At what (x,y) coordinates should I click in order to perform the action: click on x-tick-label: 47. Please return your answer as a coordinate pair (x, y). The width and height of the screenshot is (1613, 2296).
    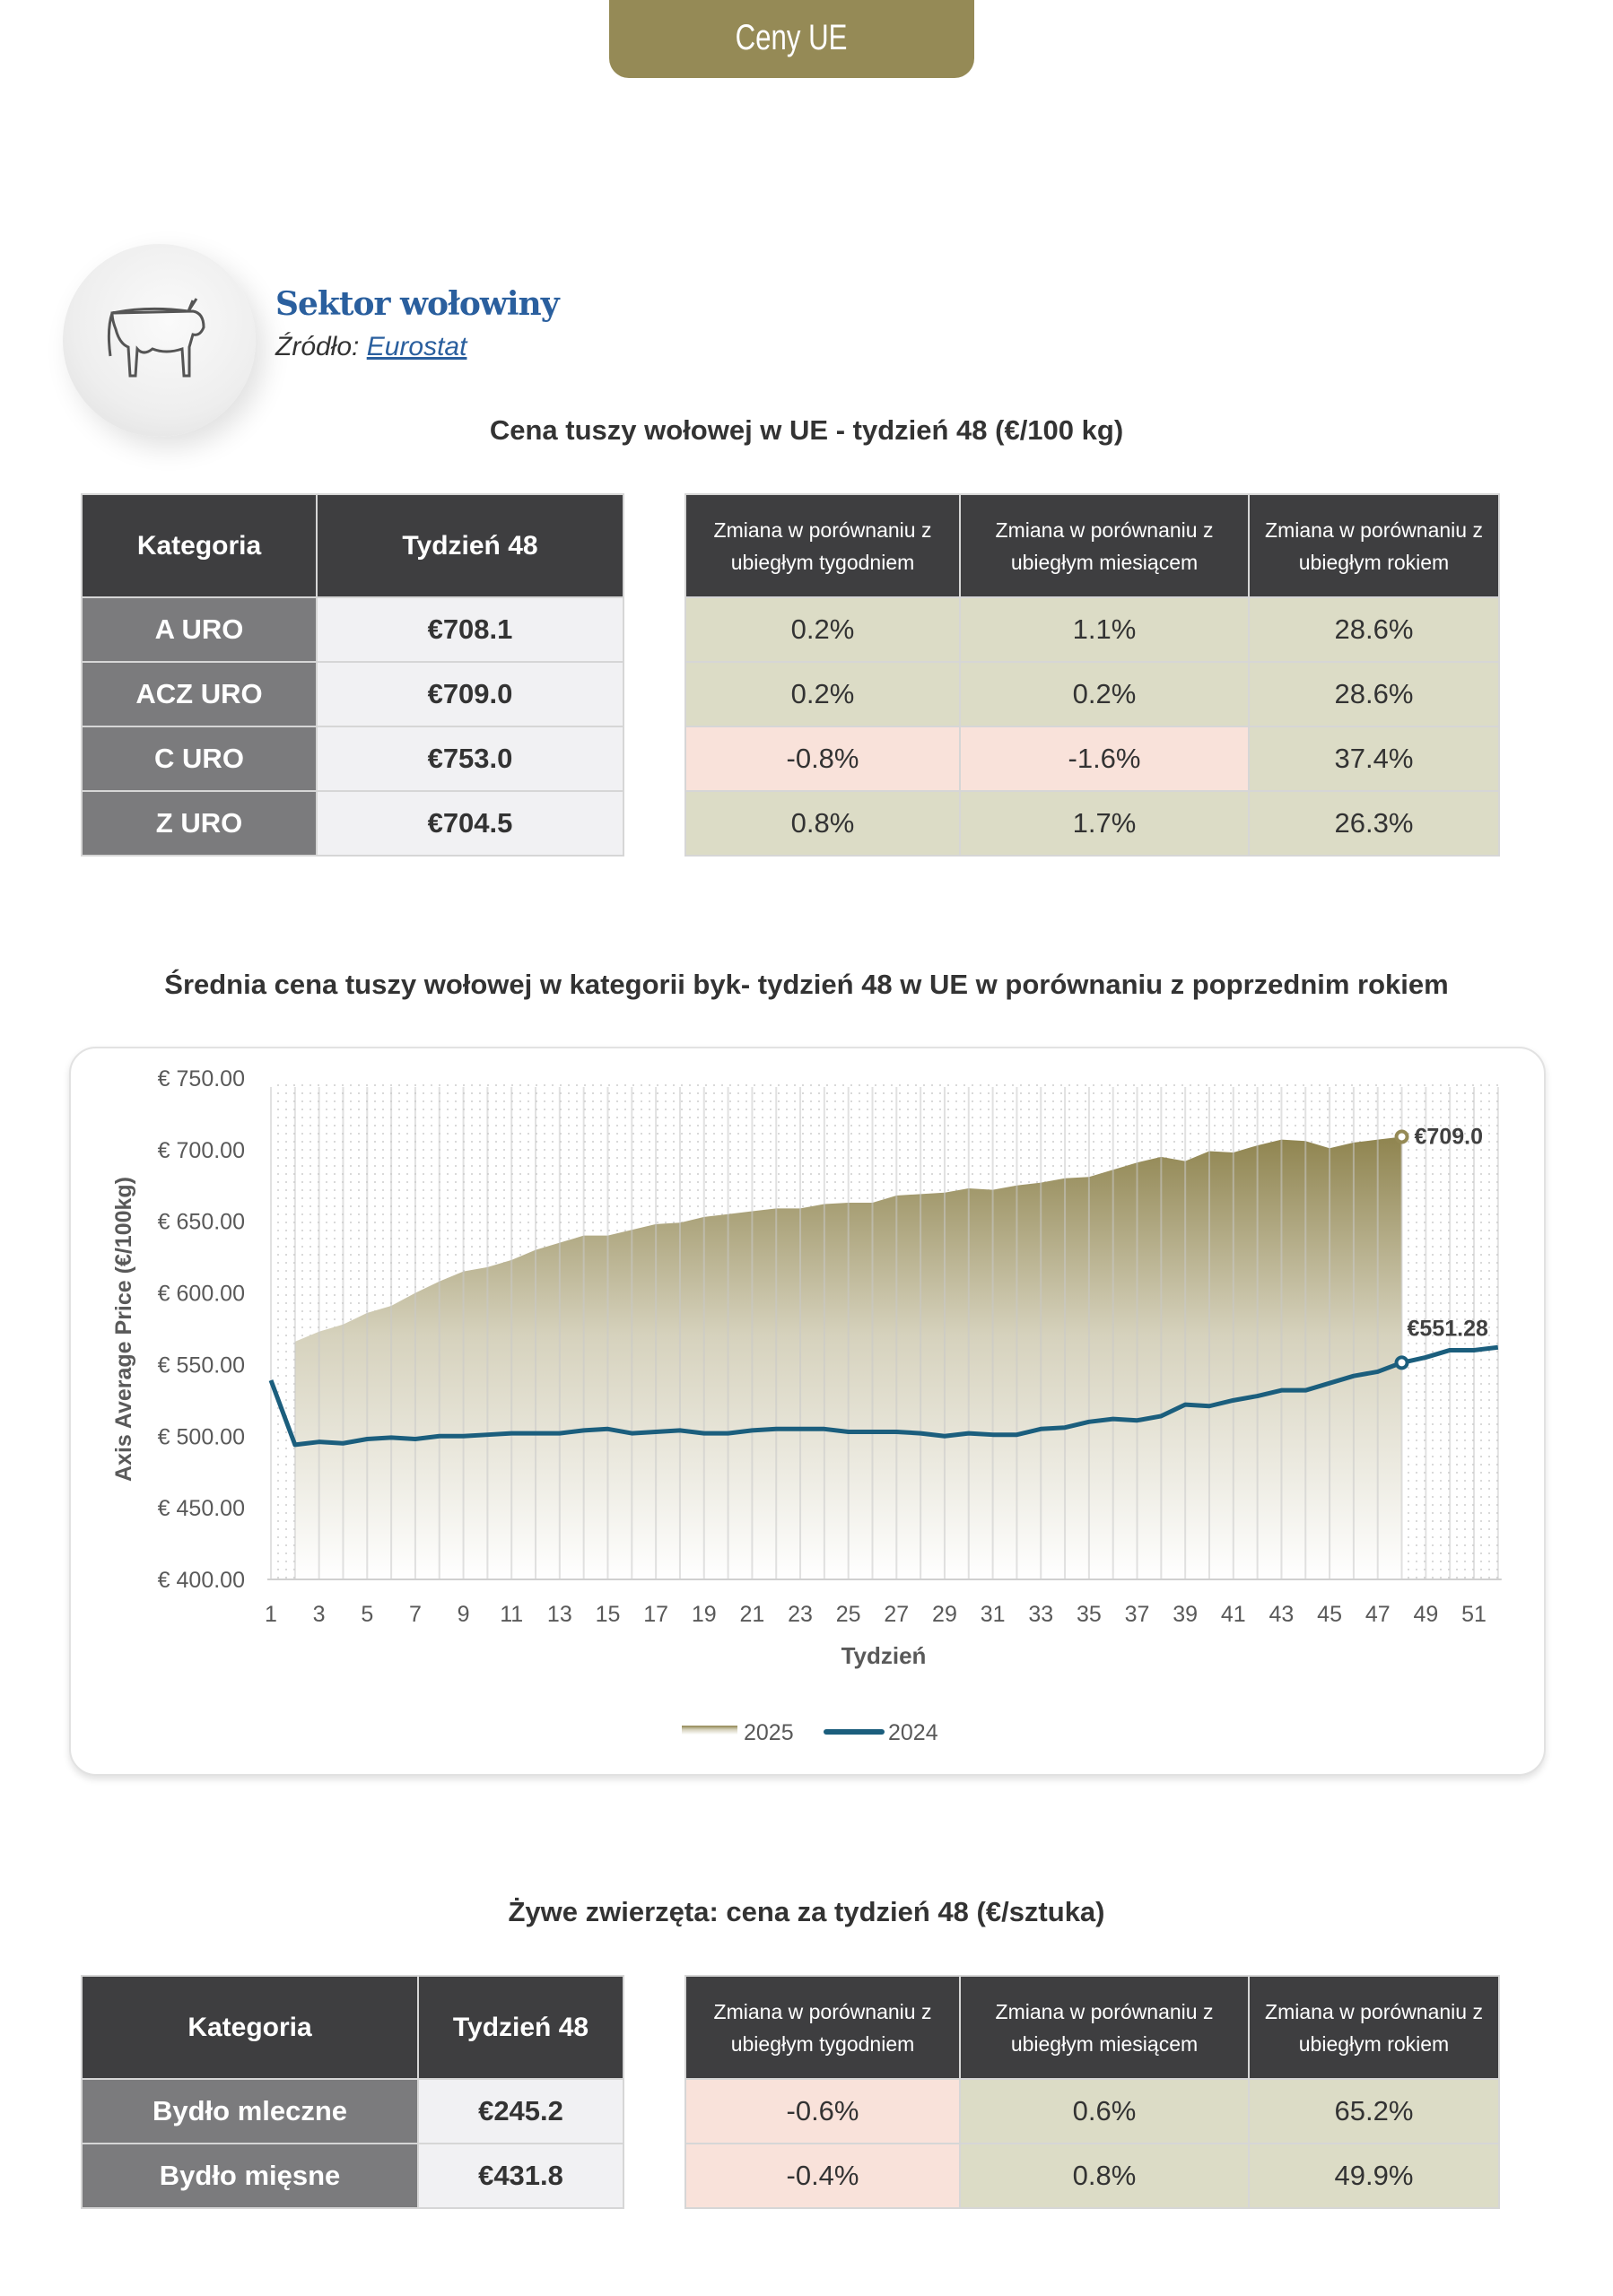
    Looking at the image, I should click on (1378, 1614).